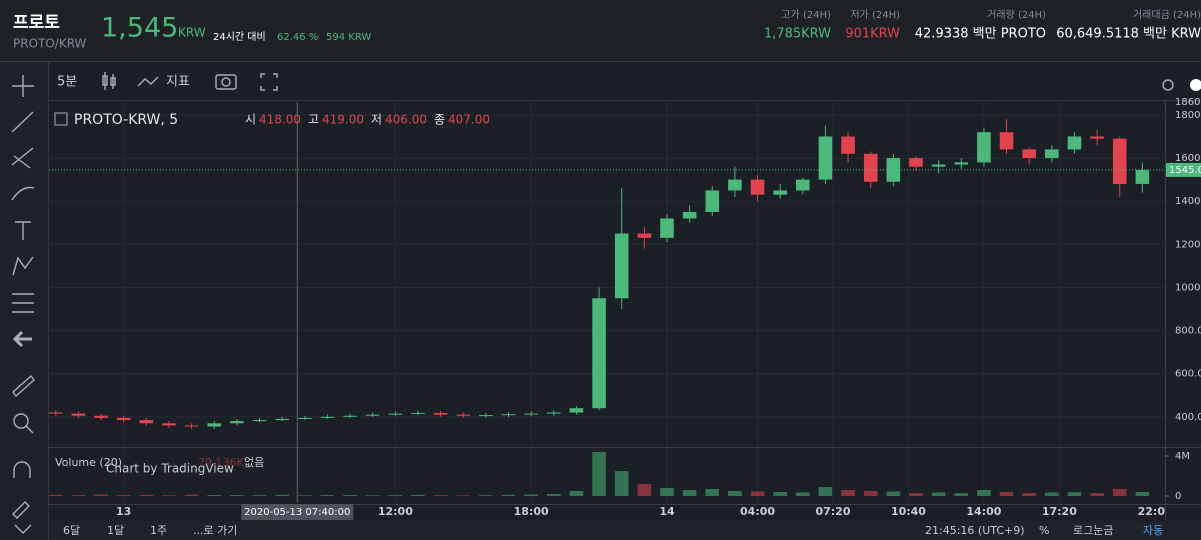 Image resolution: width=1201 pixels, height=540 pixels. I want to click on stat-value: 901KRW, so click(872, 34).